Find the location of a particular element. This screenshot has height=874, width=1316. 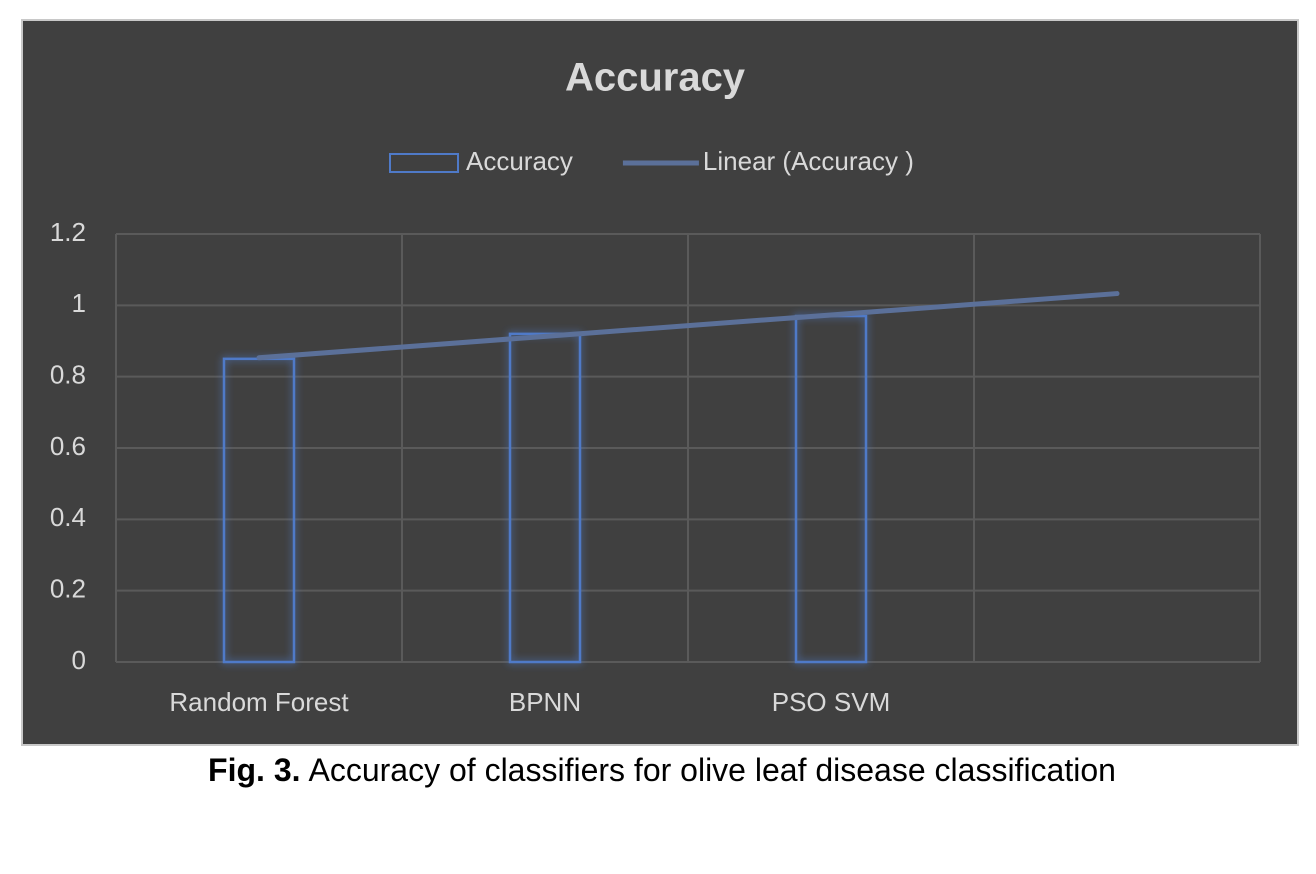

y-tick-label: 0.6 is located at coordinates (68, 446).